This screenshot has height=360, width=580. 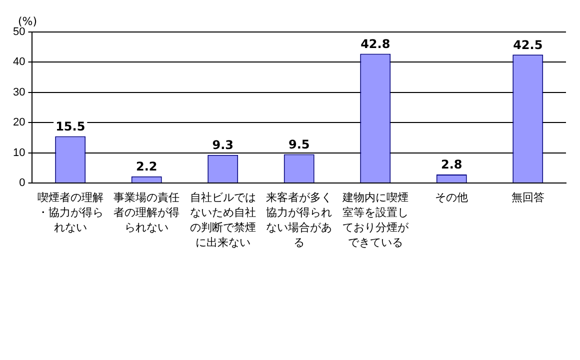 I want to click on x-tick-label: 無回答, so click(x=528, y=197).